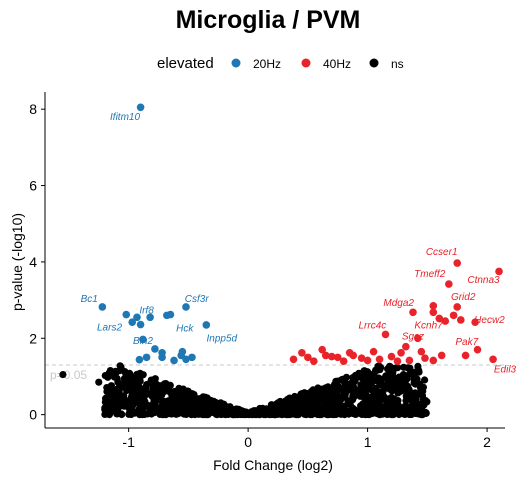 The height and width of the screenshot is (480, 528). Describe the element at coordinates (337, 64) in the screenshot. I see `legend-label-40hz: 40Hz` at that location.